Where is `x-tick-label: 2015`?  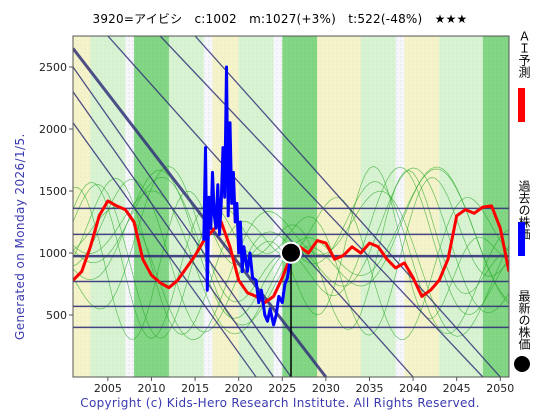 x-tick-label: 2015 is located at coordinates (195, 388).